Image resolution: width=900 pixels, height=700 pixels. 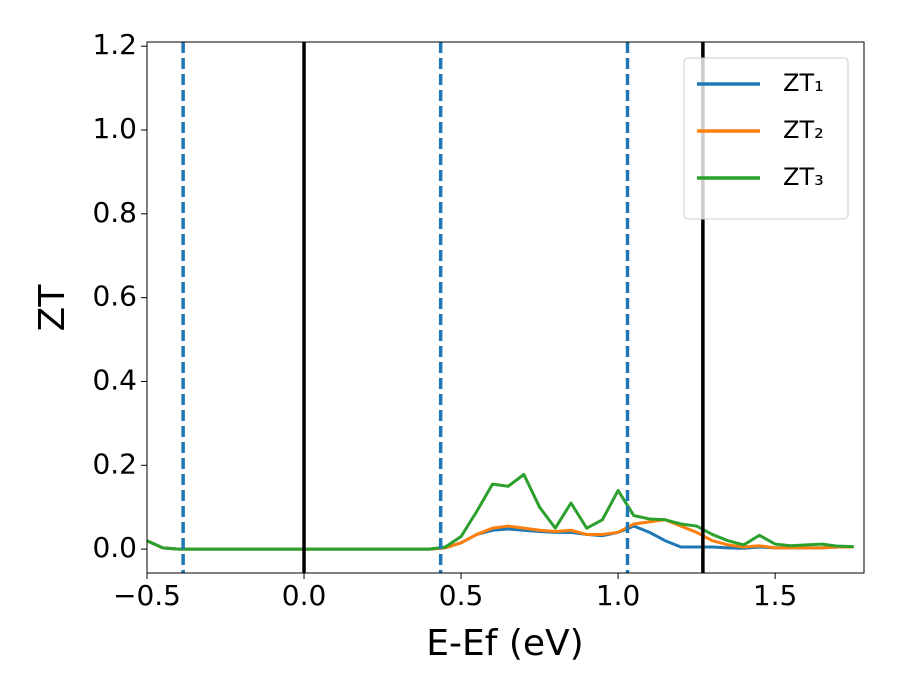 I want to click on y-tick-label: 0.2, so click(x=114, y=463).